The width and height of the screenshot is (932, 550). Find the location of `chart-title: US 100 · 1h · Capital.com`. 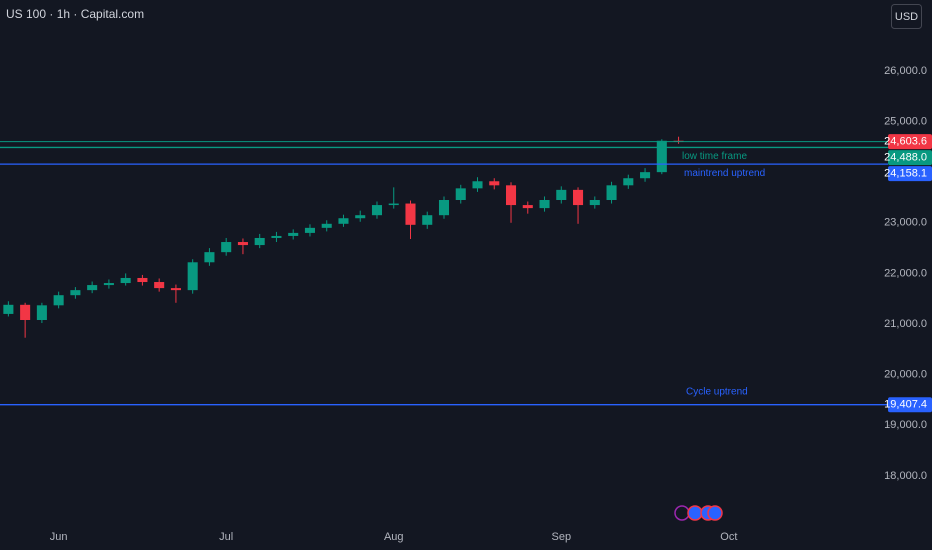

chart-title: US 100 · 1h · Capital.com is located at coordinates (75, 14).